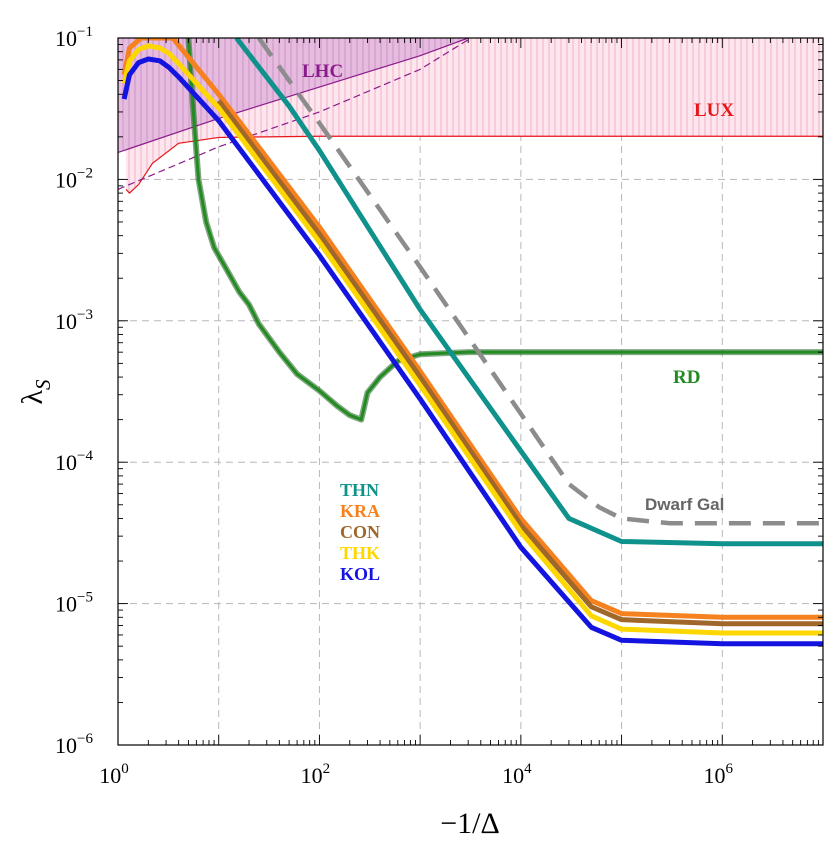 This screenshot has width=830, height=843. What do you see at coordinates (474, 164) in the screenshot?
I see `lux-boundary-line` at bounding box center [474, 164].